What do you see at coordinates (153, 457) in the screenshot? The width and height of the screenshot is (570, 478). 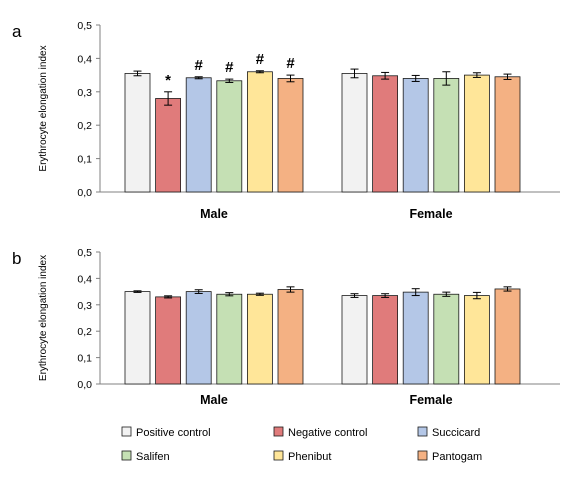 I see `legend-label: Salifen` at bounding box center [153, 457].